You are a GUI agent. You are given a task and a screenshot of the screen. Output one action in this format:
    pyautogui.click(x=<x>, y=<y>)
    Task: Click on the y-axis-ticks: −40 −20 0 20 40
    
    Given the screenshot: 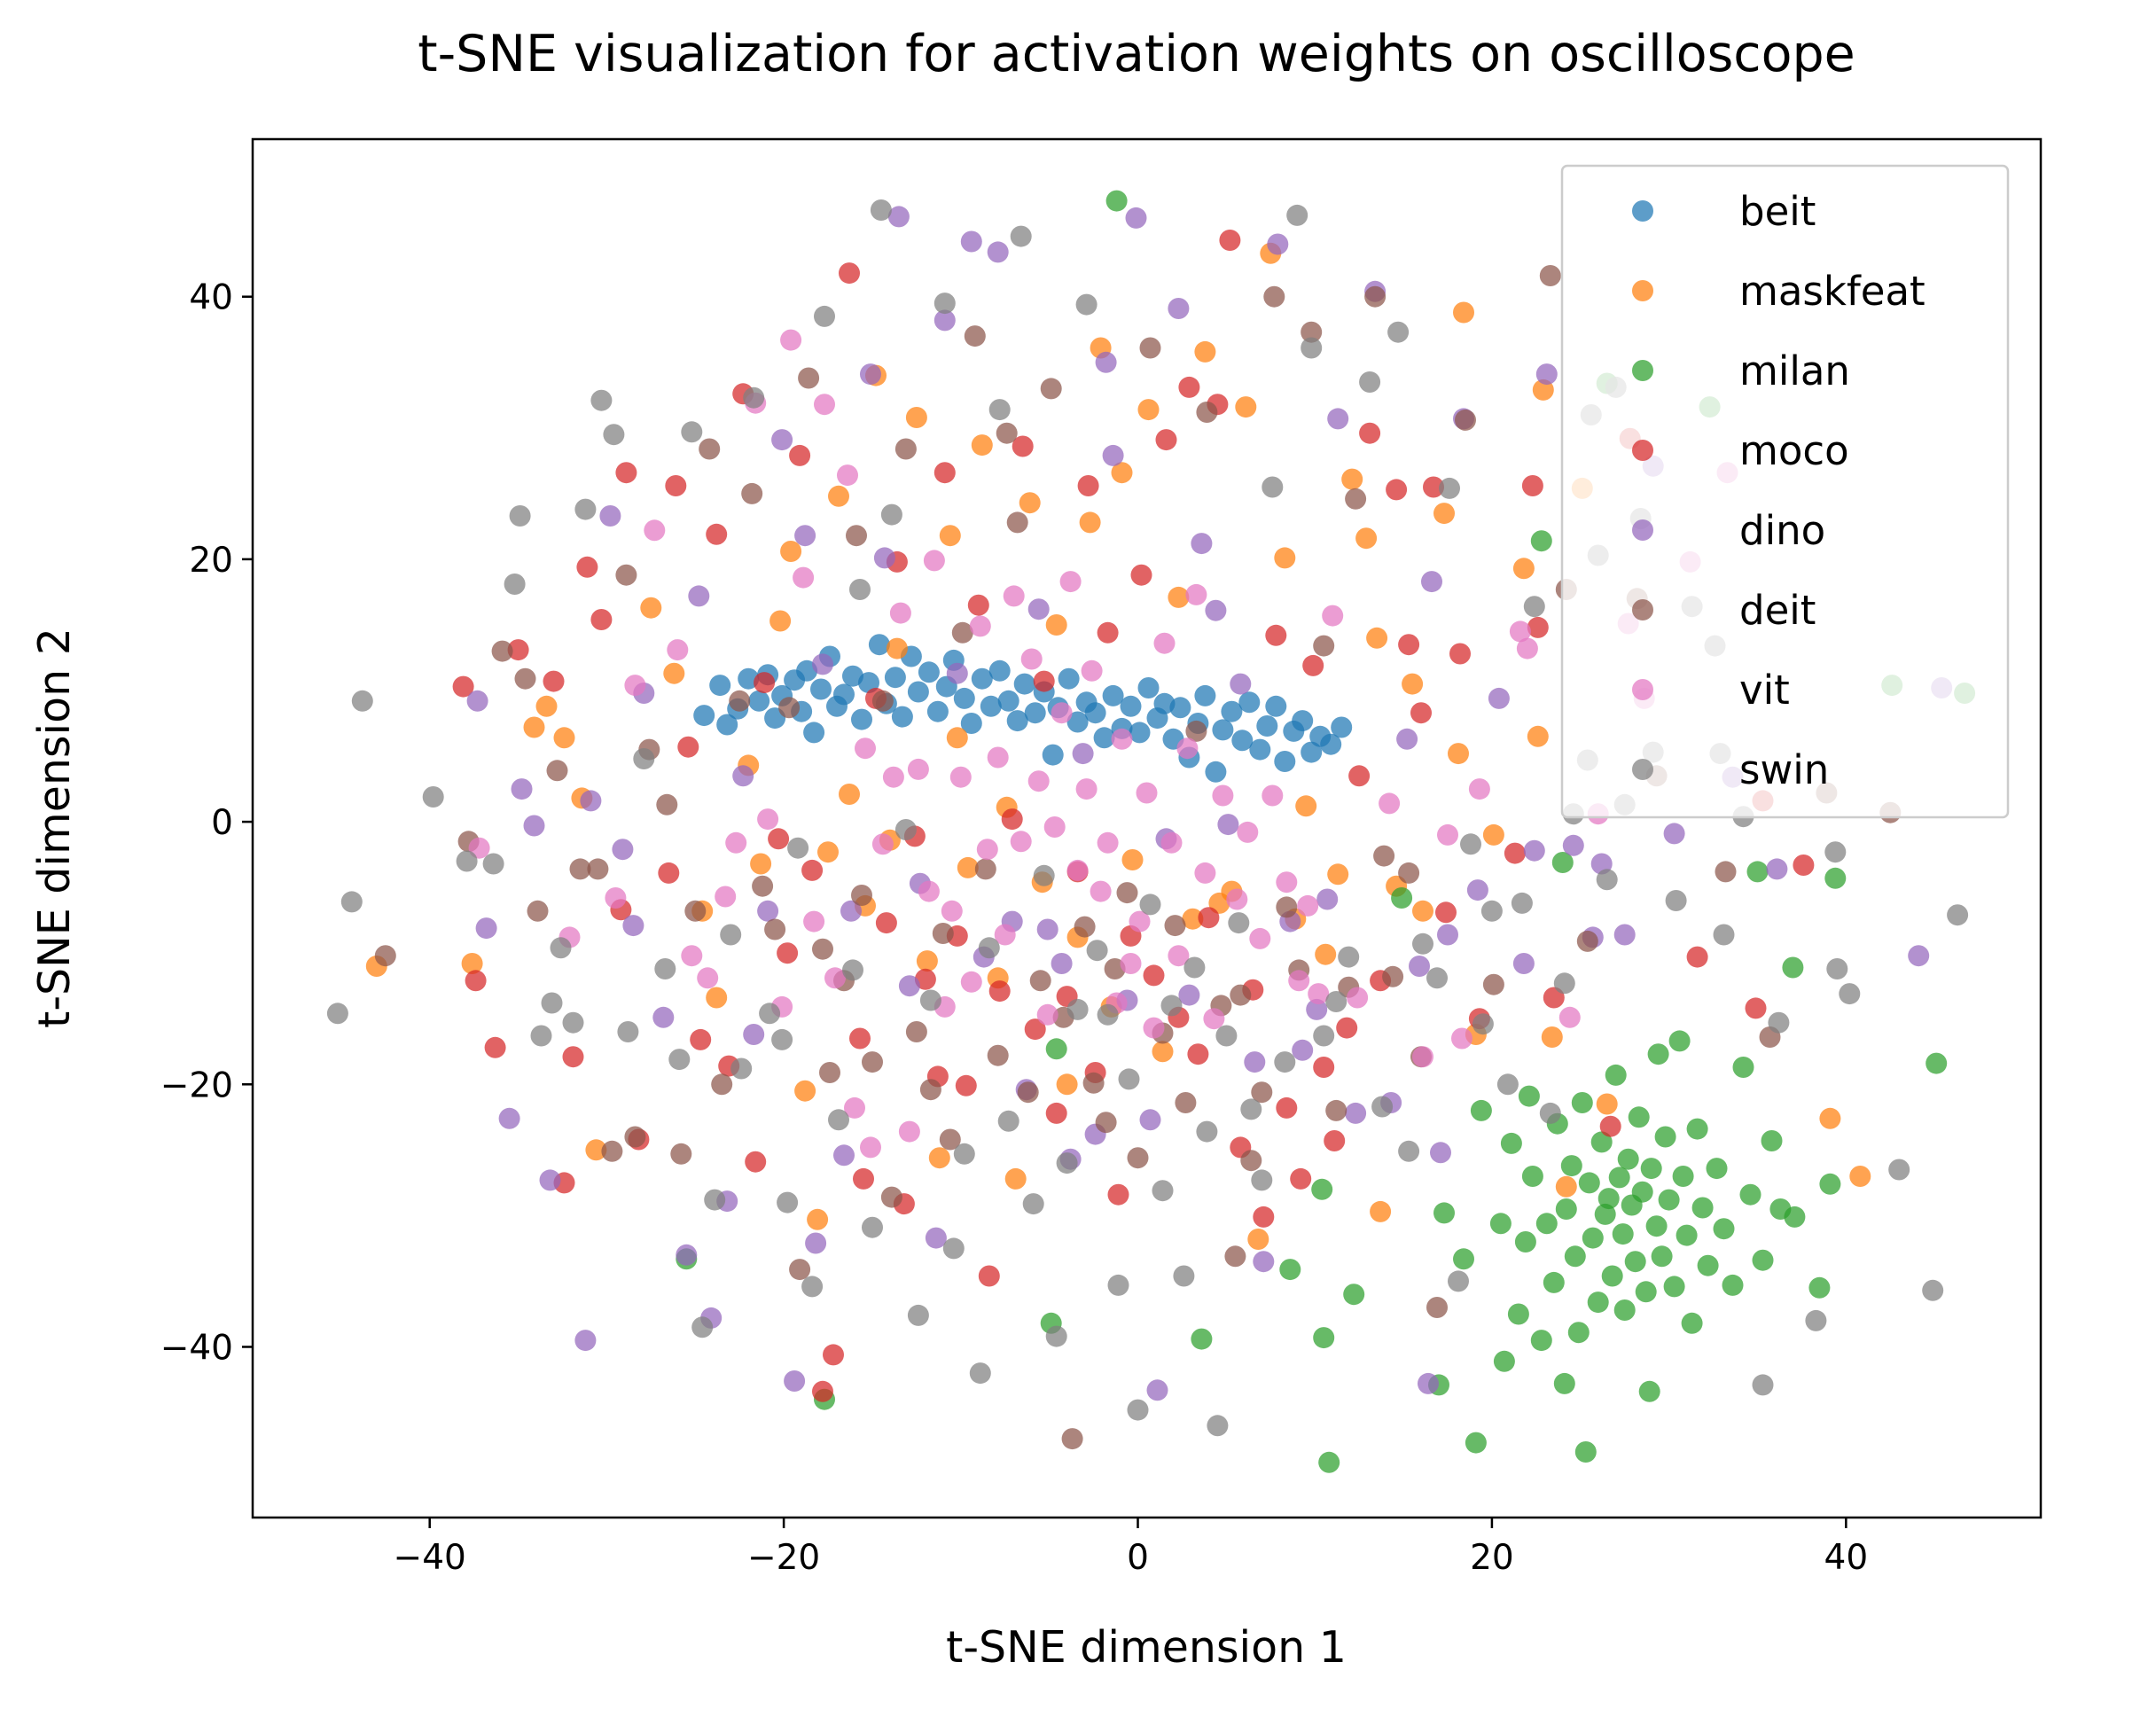 What is the action you would take?
    pyautogui.click(x=206, y=823)
    